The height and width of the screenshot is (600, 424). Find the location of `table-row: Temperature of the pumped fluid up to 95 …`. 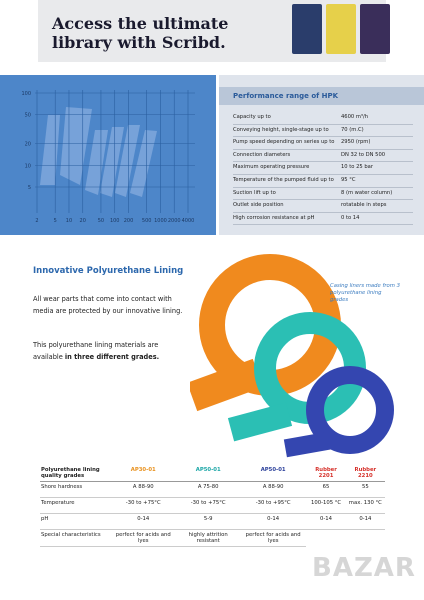

table-row: Temperature of the pumped fluid up to 95 … is located at coordinates (323, 181).